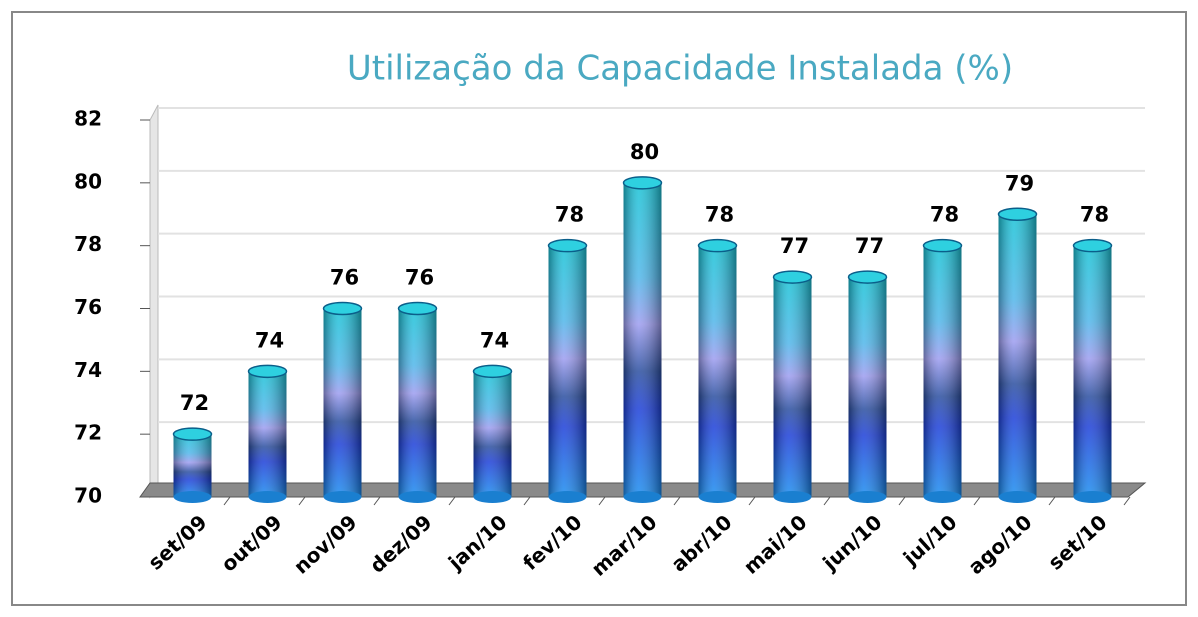 Image resolution: width=1198 pixels, height=617 pixels. I want to click on y-tick-label: 76, so click(88, 307).